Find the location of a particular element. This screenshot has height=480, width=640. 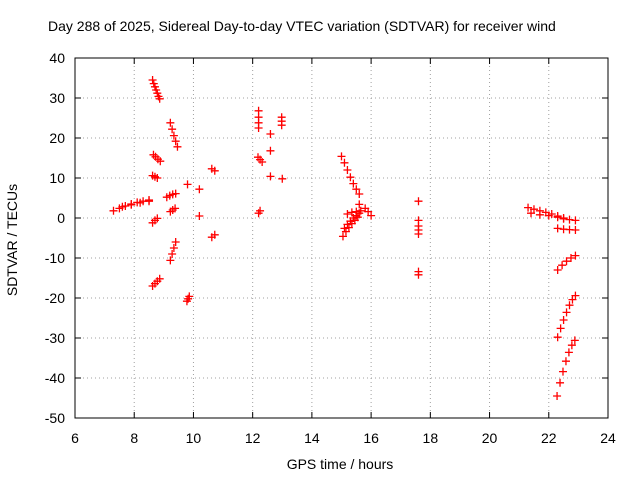

series-s40 is located at coordinates (566, 316).